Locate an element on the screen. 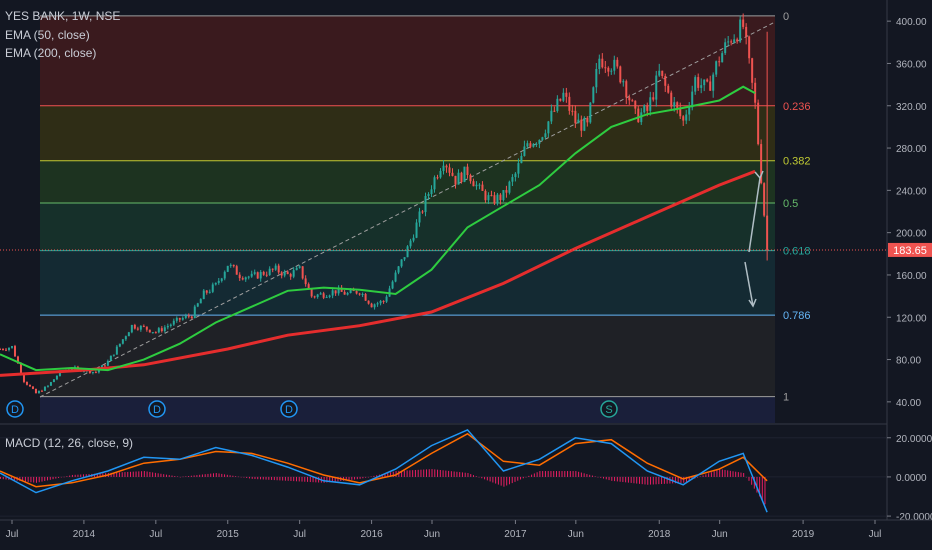 Image resolution: width=932 pixels, height=550 pixels. svg-text: S is located at coordinates (608, 410).